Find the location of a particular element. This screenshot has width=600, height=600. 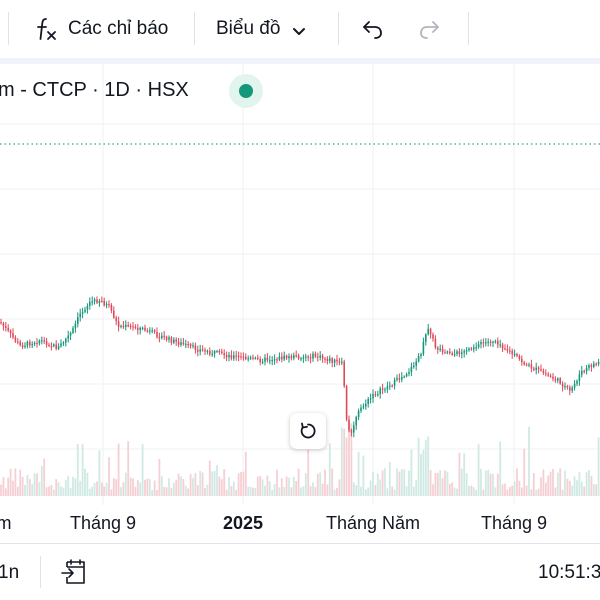

top-toolbar: Các chỉ báo Biểu đồ is located at coordinates (300, 29).